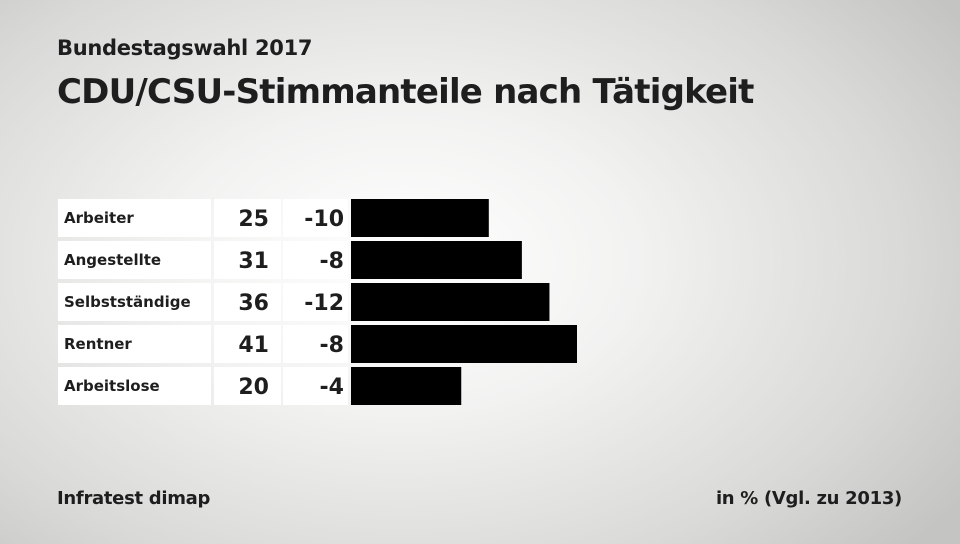 The image size is (960, 544). Describe the element at coordinates (127, 302) in the screenshot. I see `category-label: Selbstständige` at that location.